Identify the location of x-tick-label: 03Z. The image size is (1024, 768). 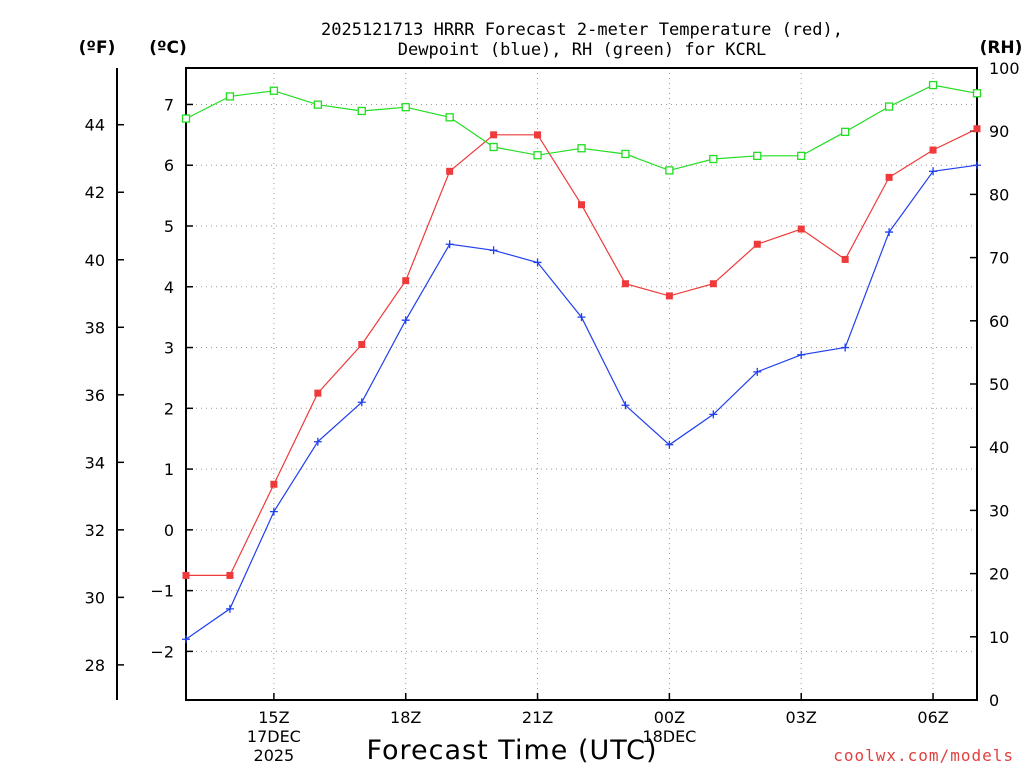
(801, 717).